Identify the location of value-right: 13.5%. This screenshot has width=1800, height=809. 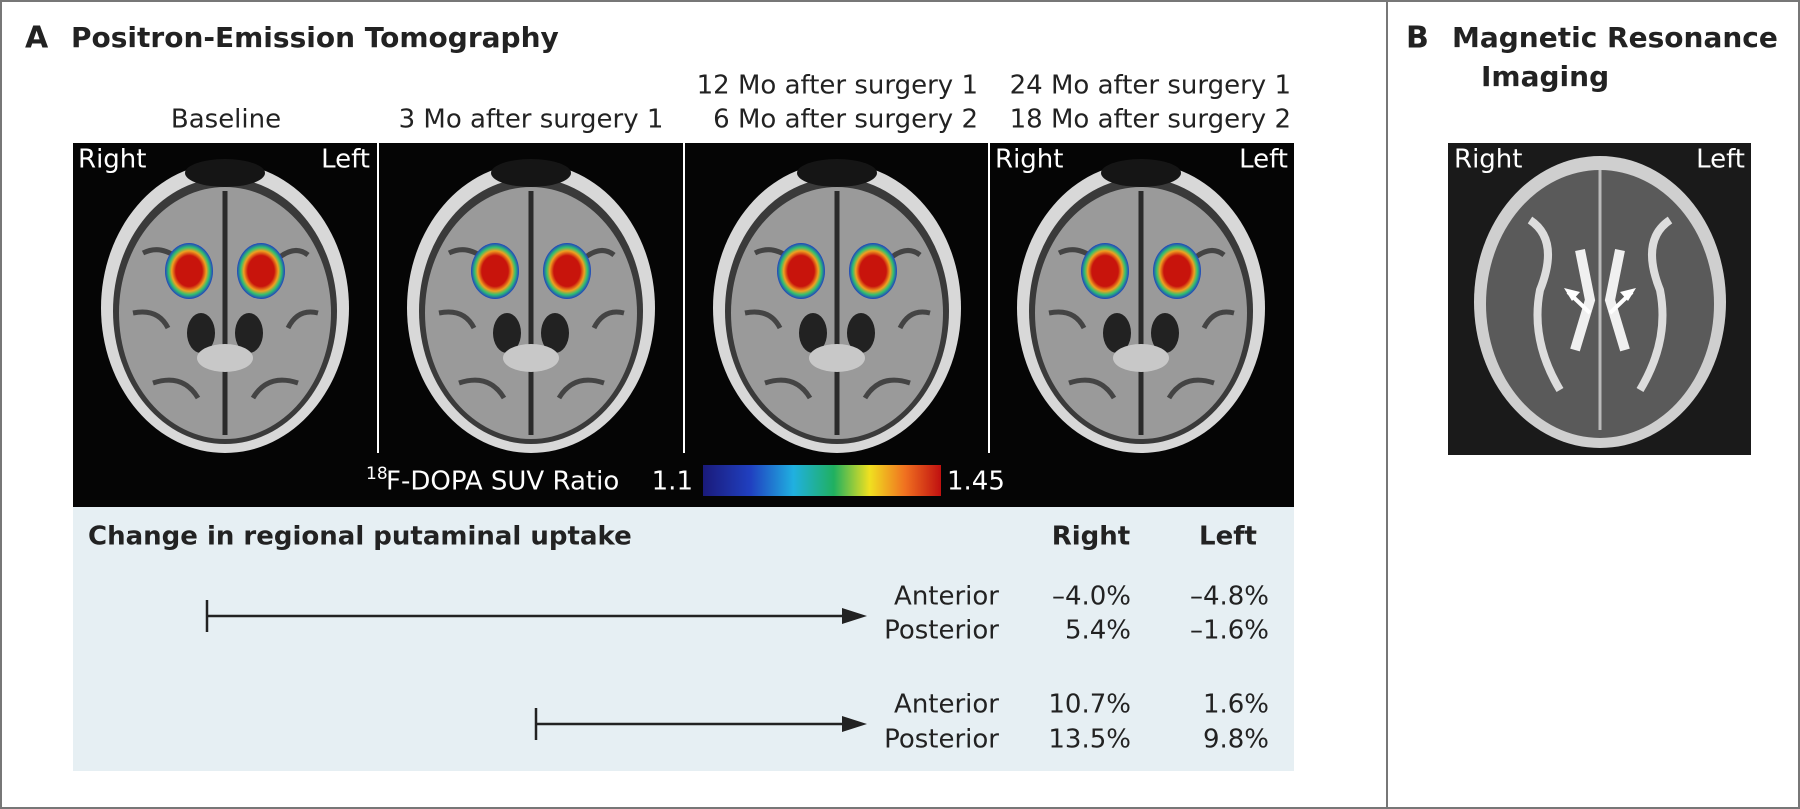
(1089, 740).